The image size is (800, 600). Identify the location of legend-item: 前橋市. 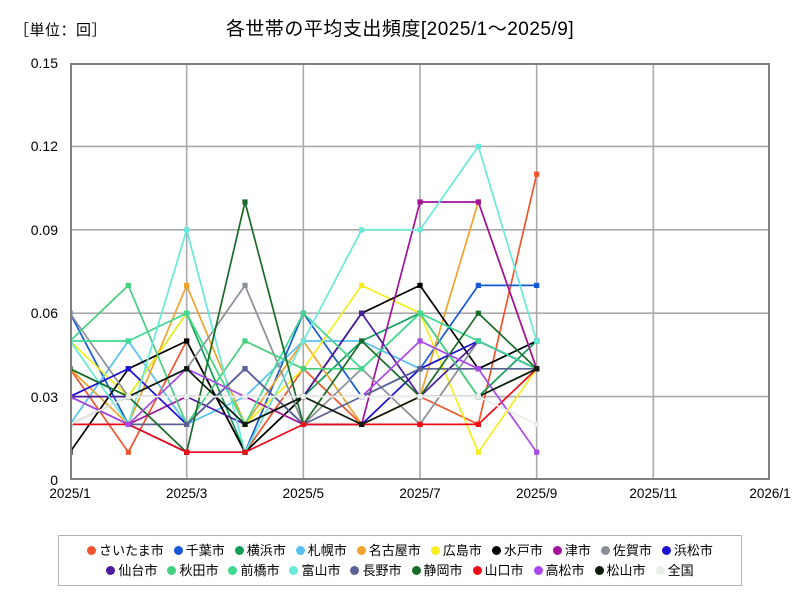
(253, 570).